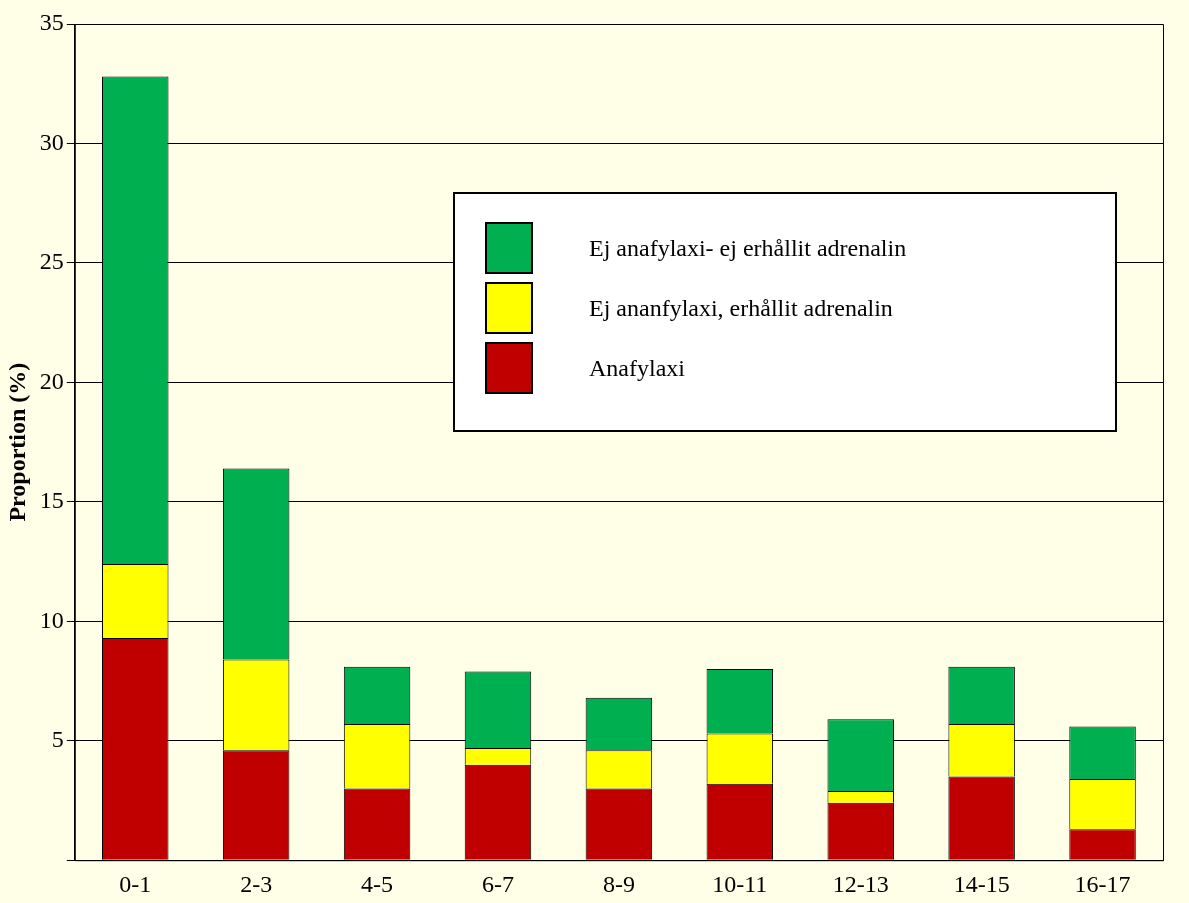 The image size is (1189, 903). I want to click on y-tick-label: 30, so click(51, 141).